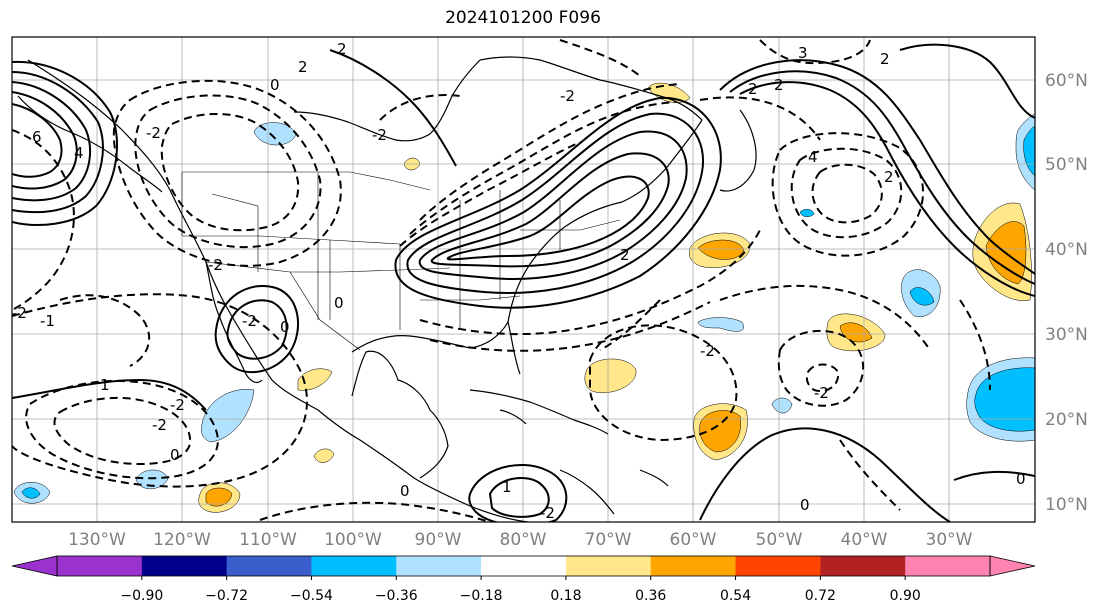 The height and width of the screenshot is (615, 1105). What do you see at coordinates (1066, 250) in the screenshot?
I see `lat-label-40n: 40°N` at bounding box center [1066, 250].